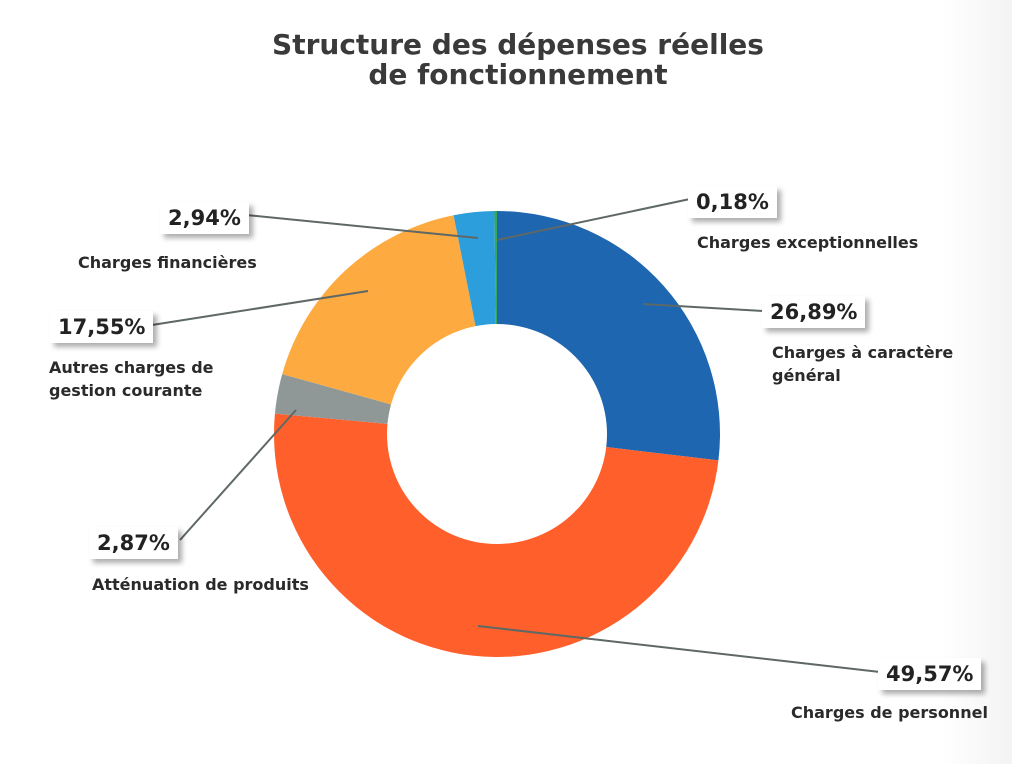 This screenshot has width=1012, height=764. Describe the element at coordinates (131, 367) in the screenshot. I see `label-line: Autres charges de` at that location.